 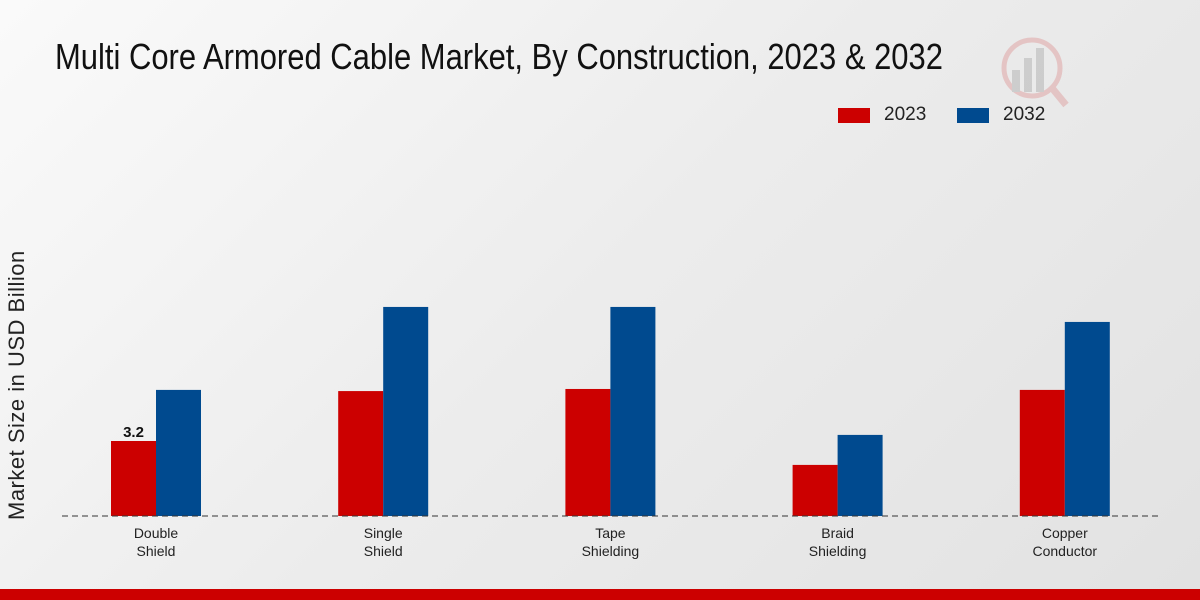 What do you see at coordinates (1065, 551) in the screenshot?
I see `x-tick-label: Conductor` at bounding box center [1065, 551].